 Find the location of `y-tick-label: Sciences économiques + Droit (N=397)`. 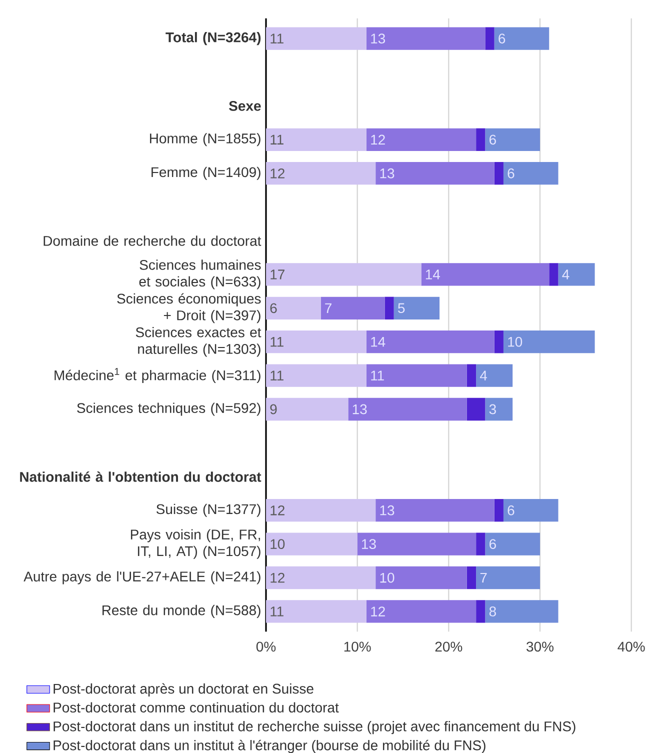

y-tick-label: Sciences économiques + Droit (N=397) is located at coordinates (189, 308).